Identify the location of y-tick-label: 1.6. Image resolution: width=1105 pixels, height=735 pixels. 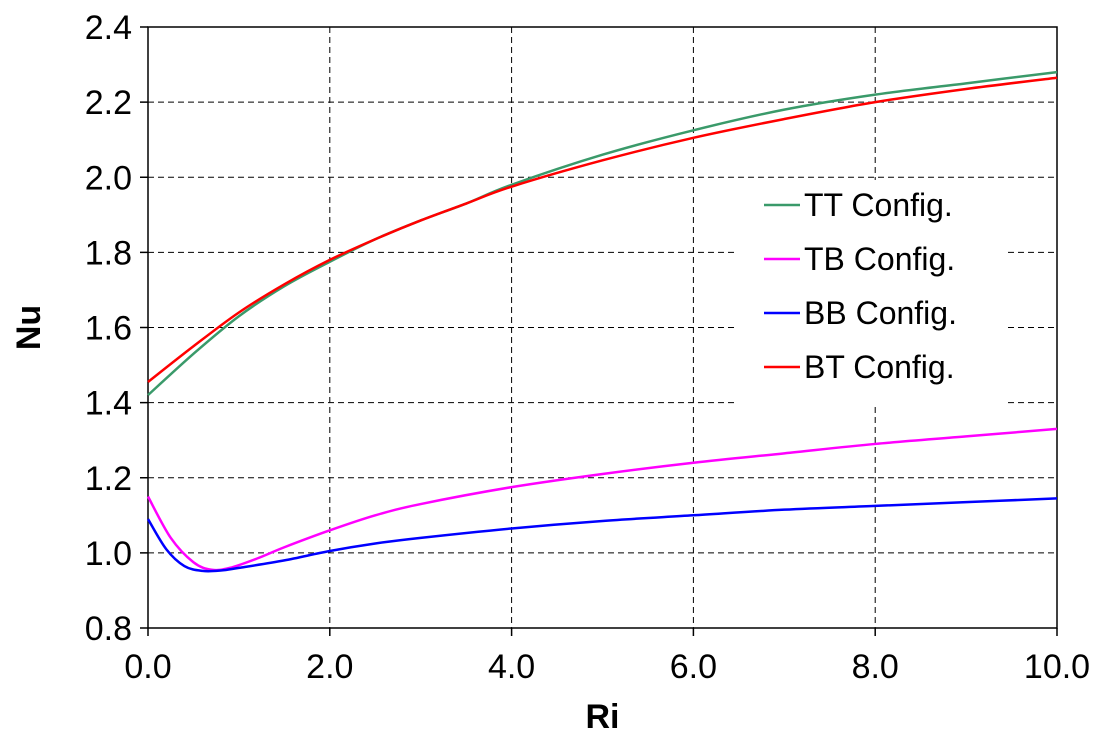
(108, 329).